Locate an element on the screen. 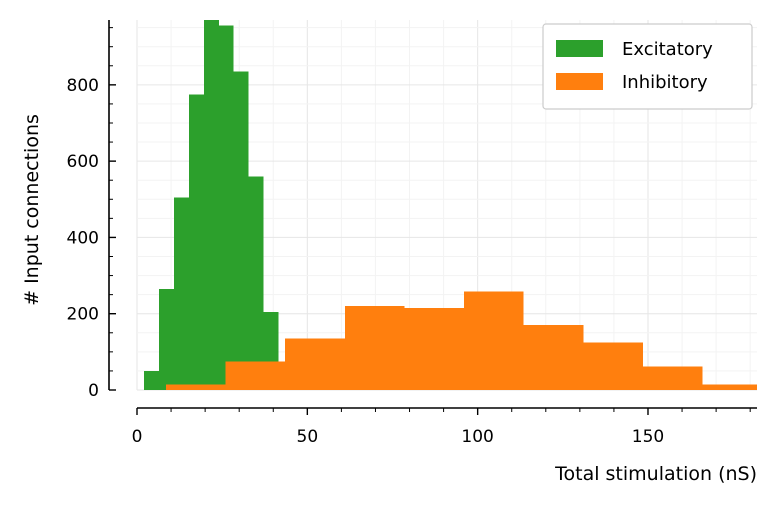 This screenshot has height=505, width=776. legend-swatch-inhibitory is located at coordinates (579, 81).